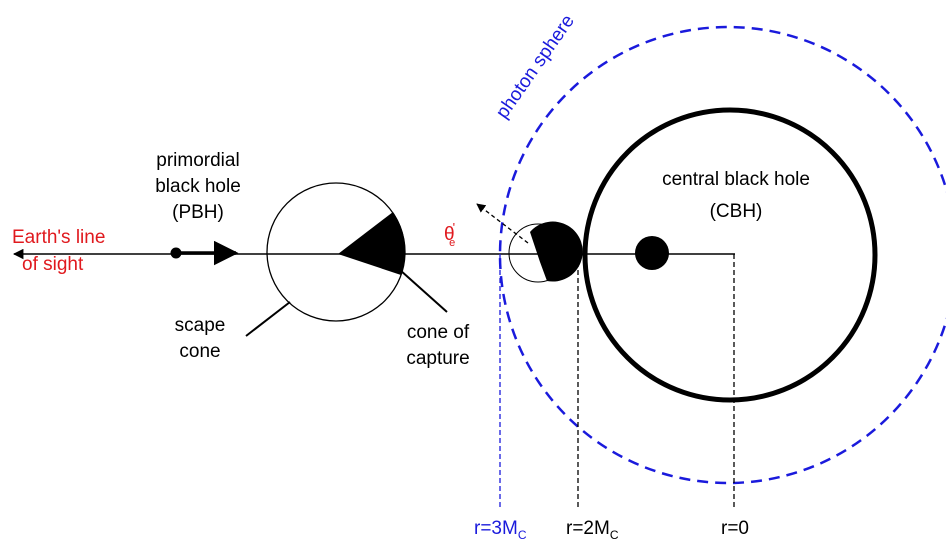  What do you see at coordinates (736, 179) in the screenshot?
I see `cbh-label: central black hole` at bounding box center [736, 179].